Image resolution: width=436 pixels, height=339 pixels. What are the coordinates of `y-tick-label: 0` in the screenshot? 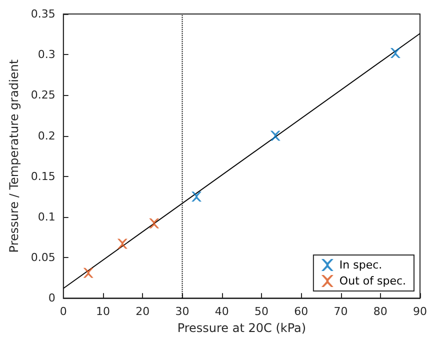 It's located at (52, 298).